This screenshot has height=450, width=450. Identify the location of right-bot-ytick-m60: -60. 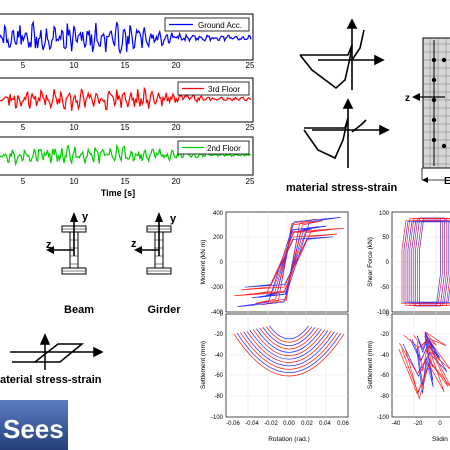
(384, 376).